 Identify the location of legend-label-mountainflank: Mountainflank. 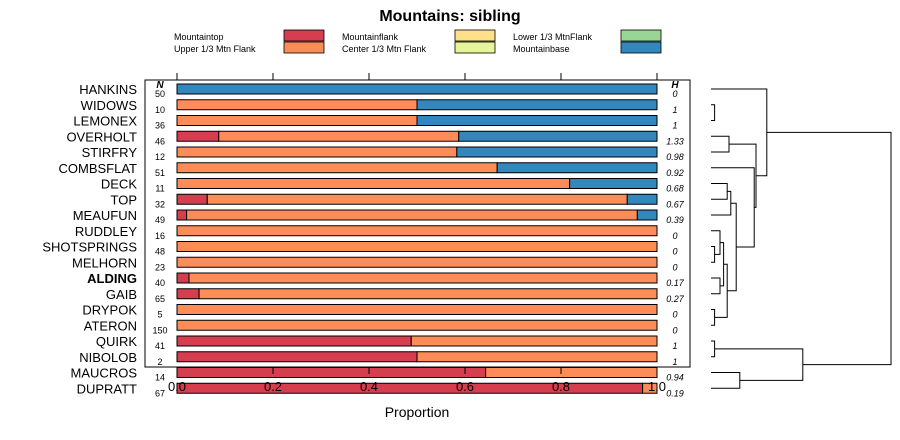
(370, 37).